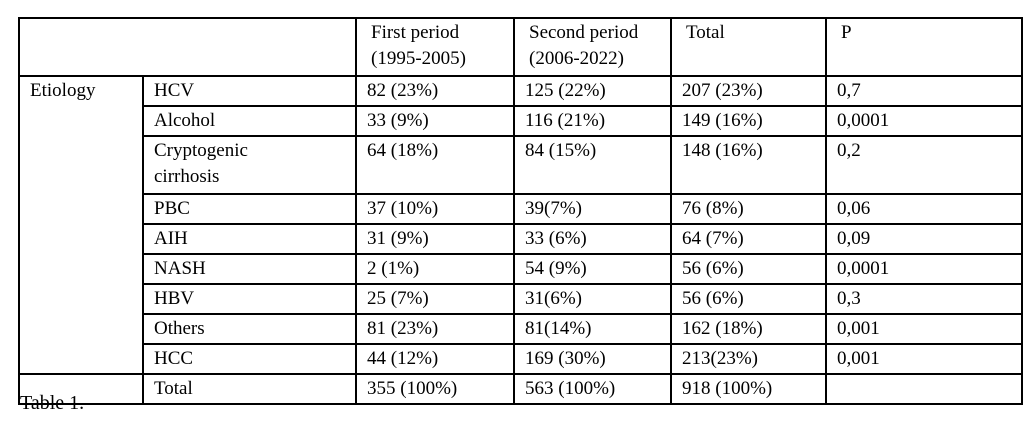 Image resolution: width=1029 pixels, height=423 pixels. What do you see at coordinates (748, 359) in the screenshot?
I see `cell-total: 213(23%)` at bounding box center [748, 359].